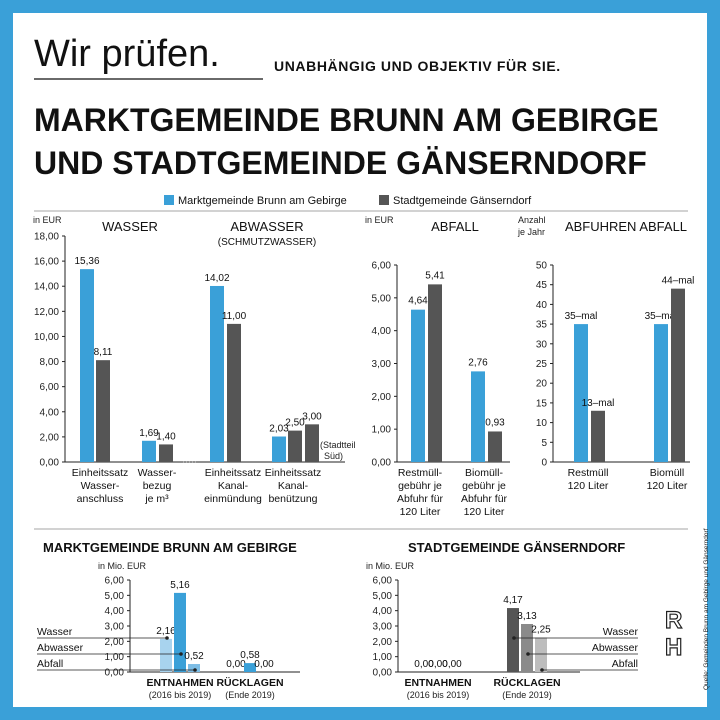  I want to click on chart1-heading-abwasser-sub: (SCHMUTZWASSER), so click(267, 242).